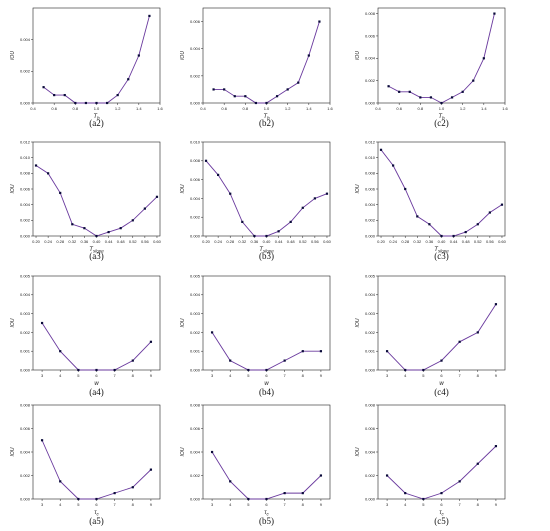  I want to click on x-tick-label: 0.52, so click(478, 241).